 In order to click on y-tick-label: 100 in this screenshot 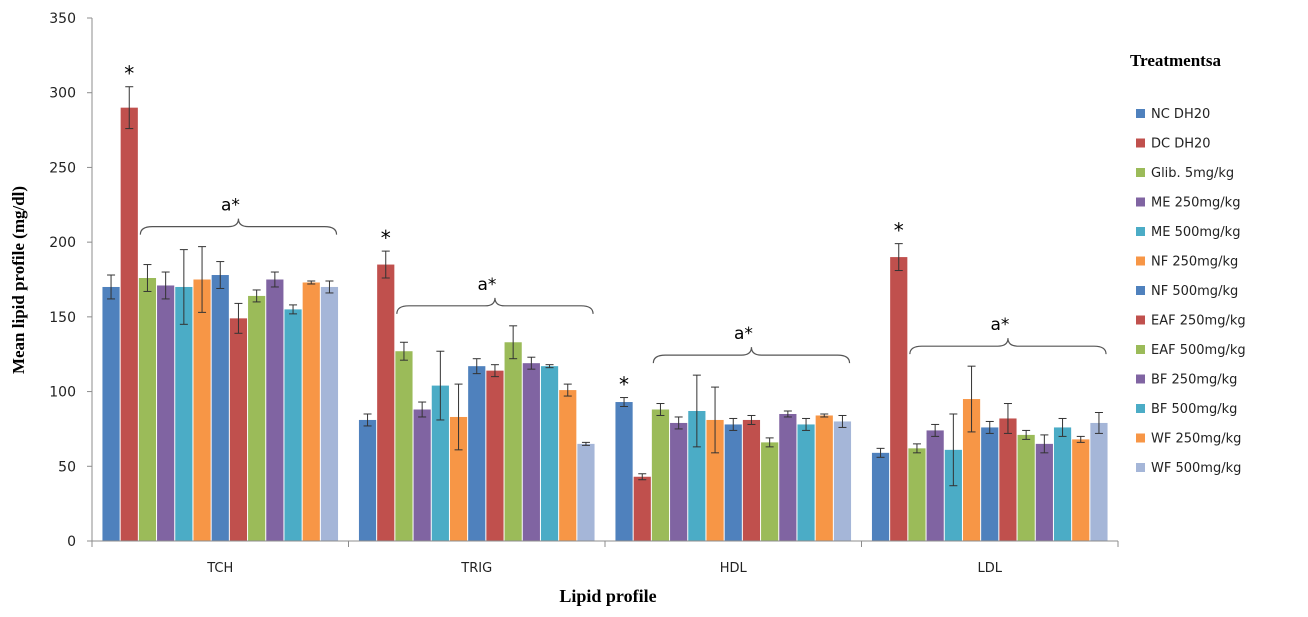, I will do `click(62, 393)`.